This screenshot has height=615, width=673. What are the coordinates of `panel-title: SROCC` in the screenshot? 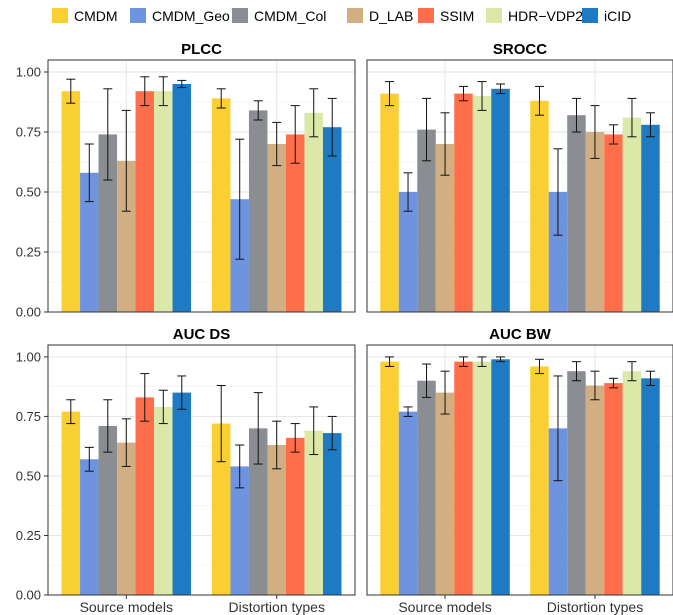 It's located at (520, 49).